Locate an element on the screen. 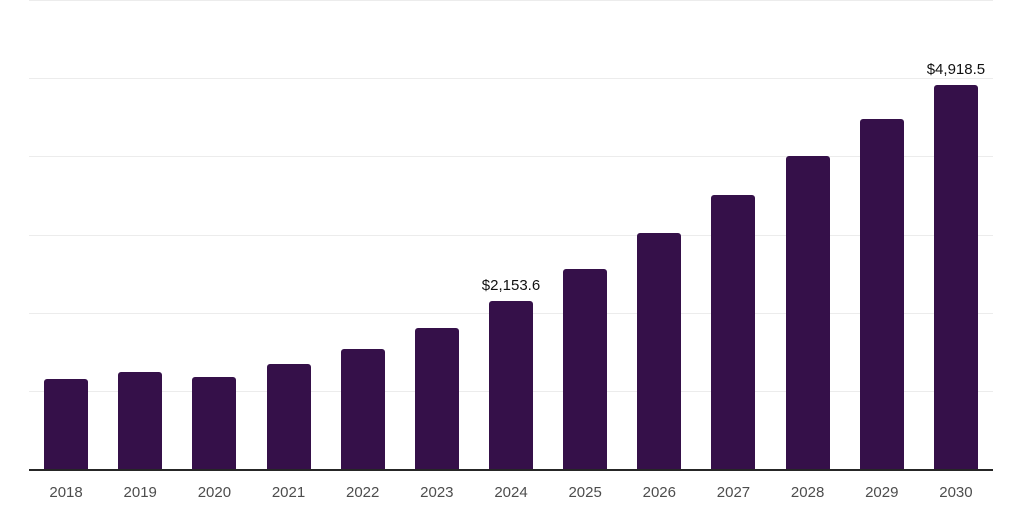 Image resolution: width=1024 pixels, height=512 pixels. bar-2018 is located at coordinates (66, 424).